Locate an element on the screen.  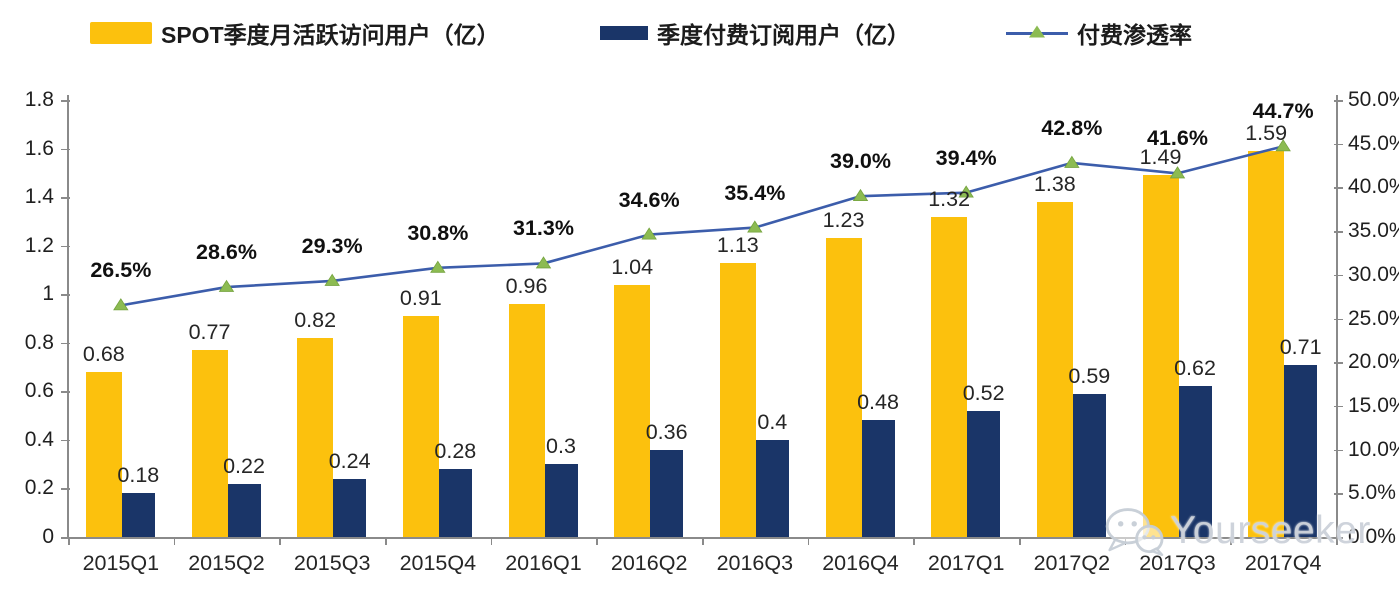
penetration-value-label: 41.6% is located at coordinates (1177, 138).